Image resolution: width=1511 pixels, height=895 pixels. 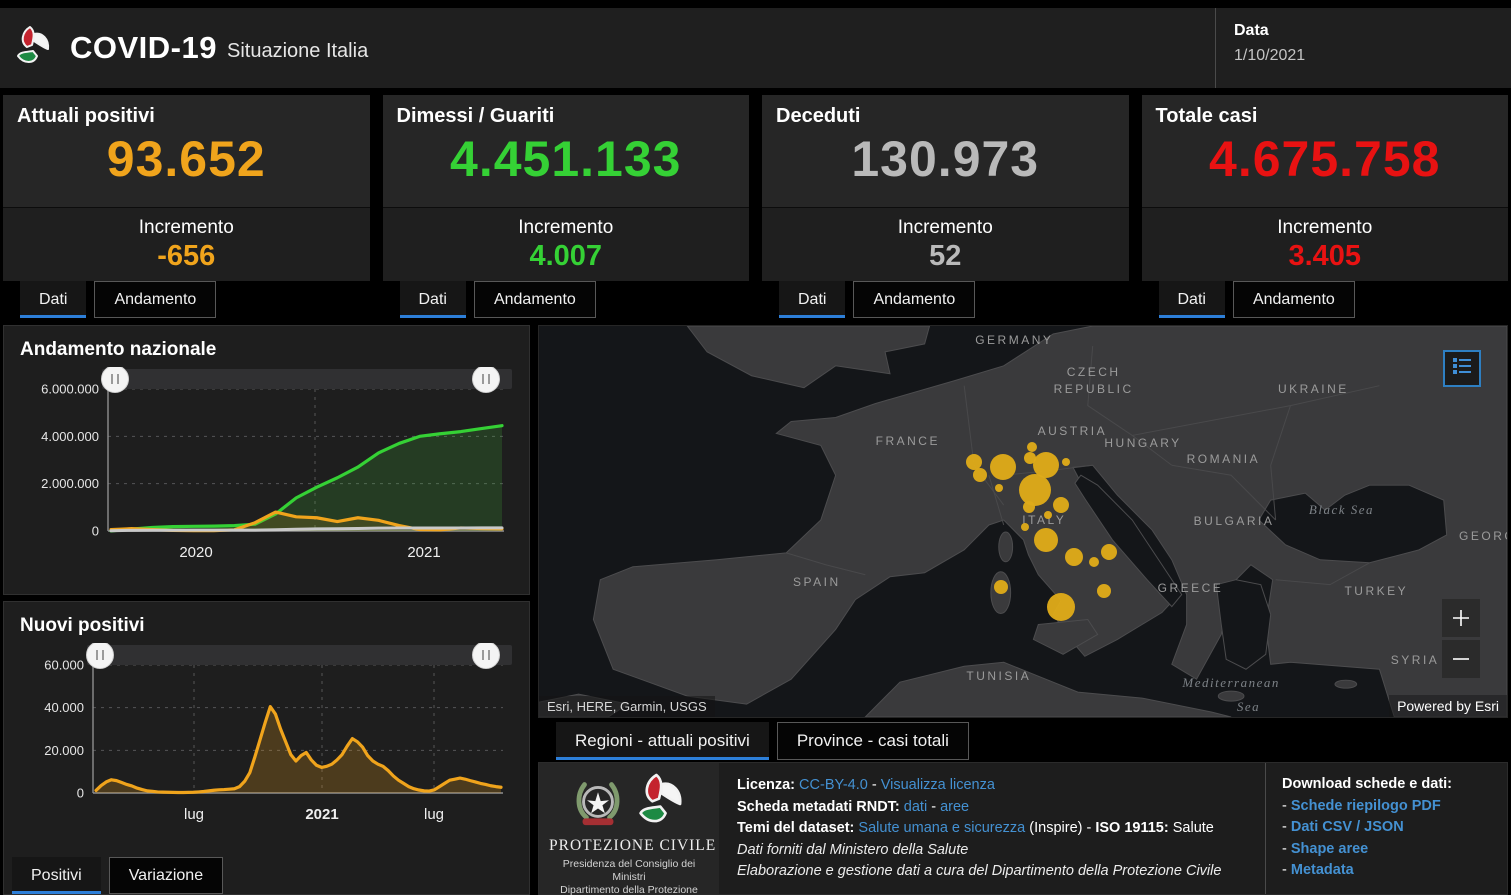 I want to click on powered-by-esri: Powered by Esri, so click(x=1448, y=706).